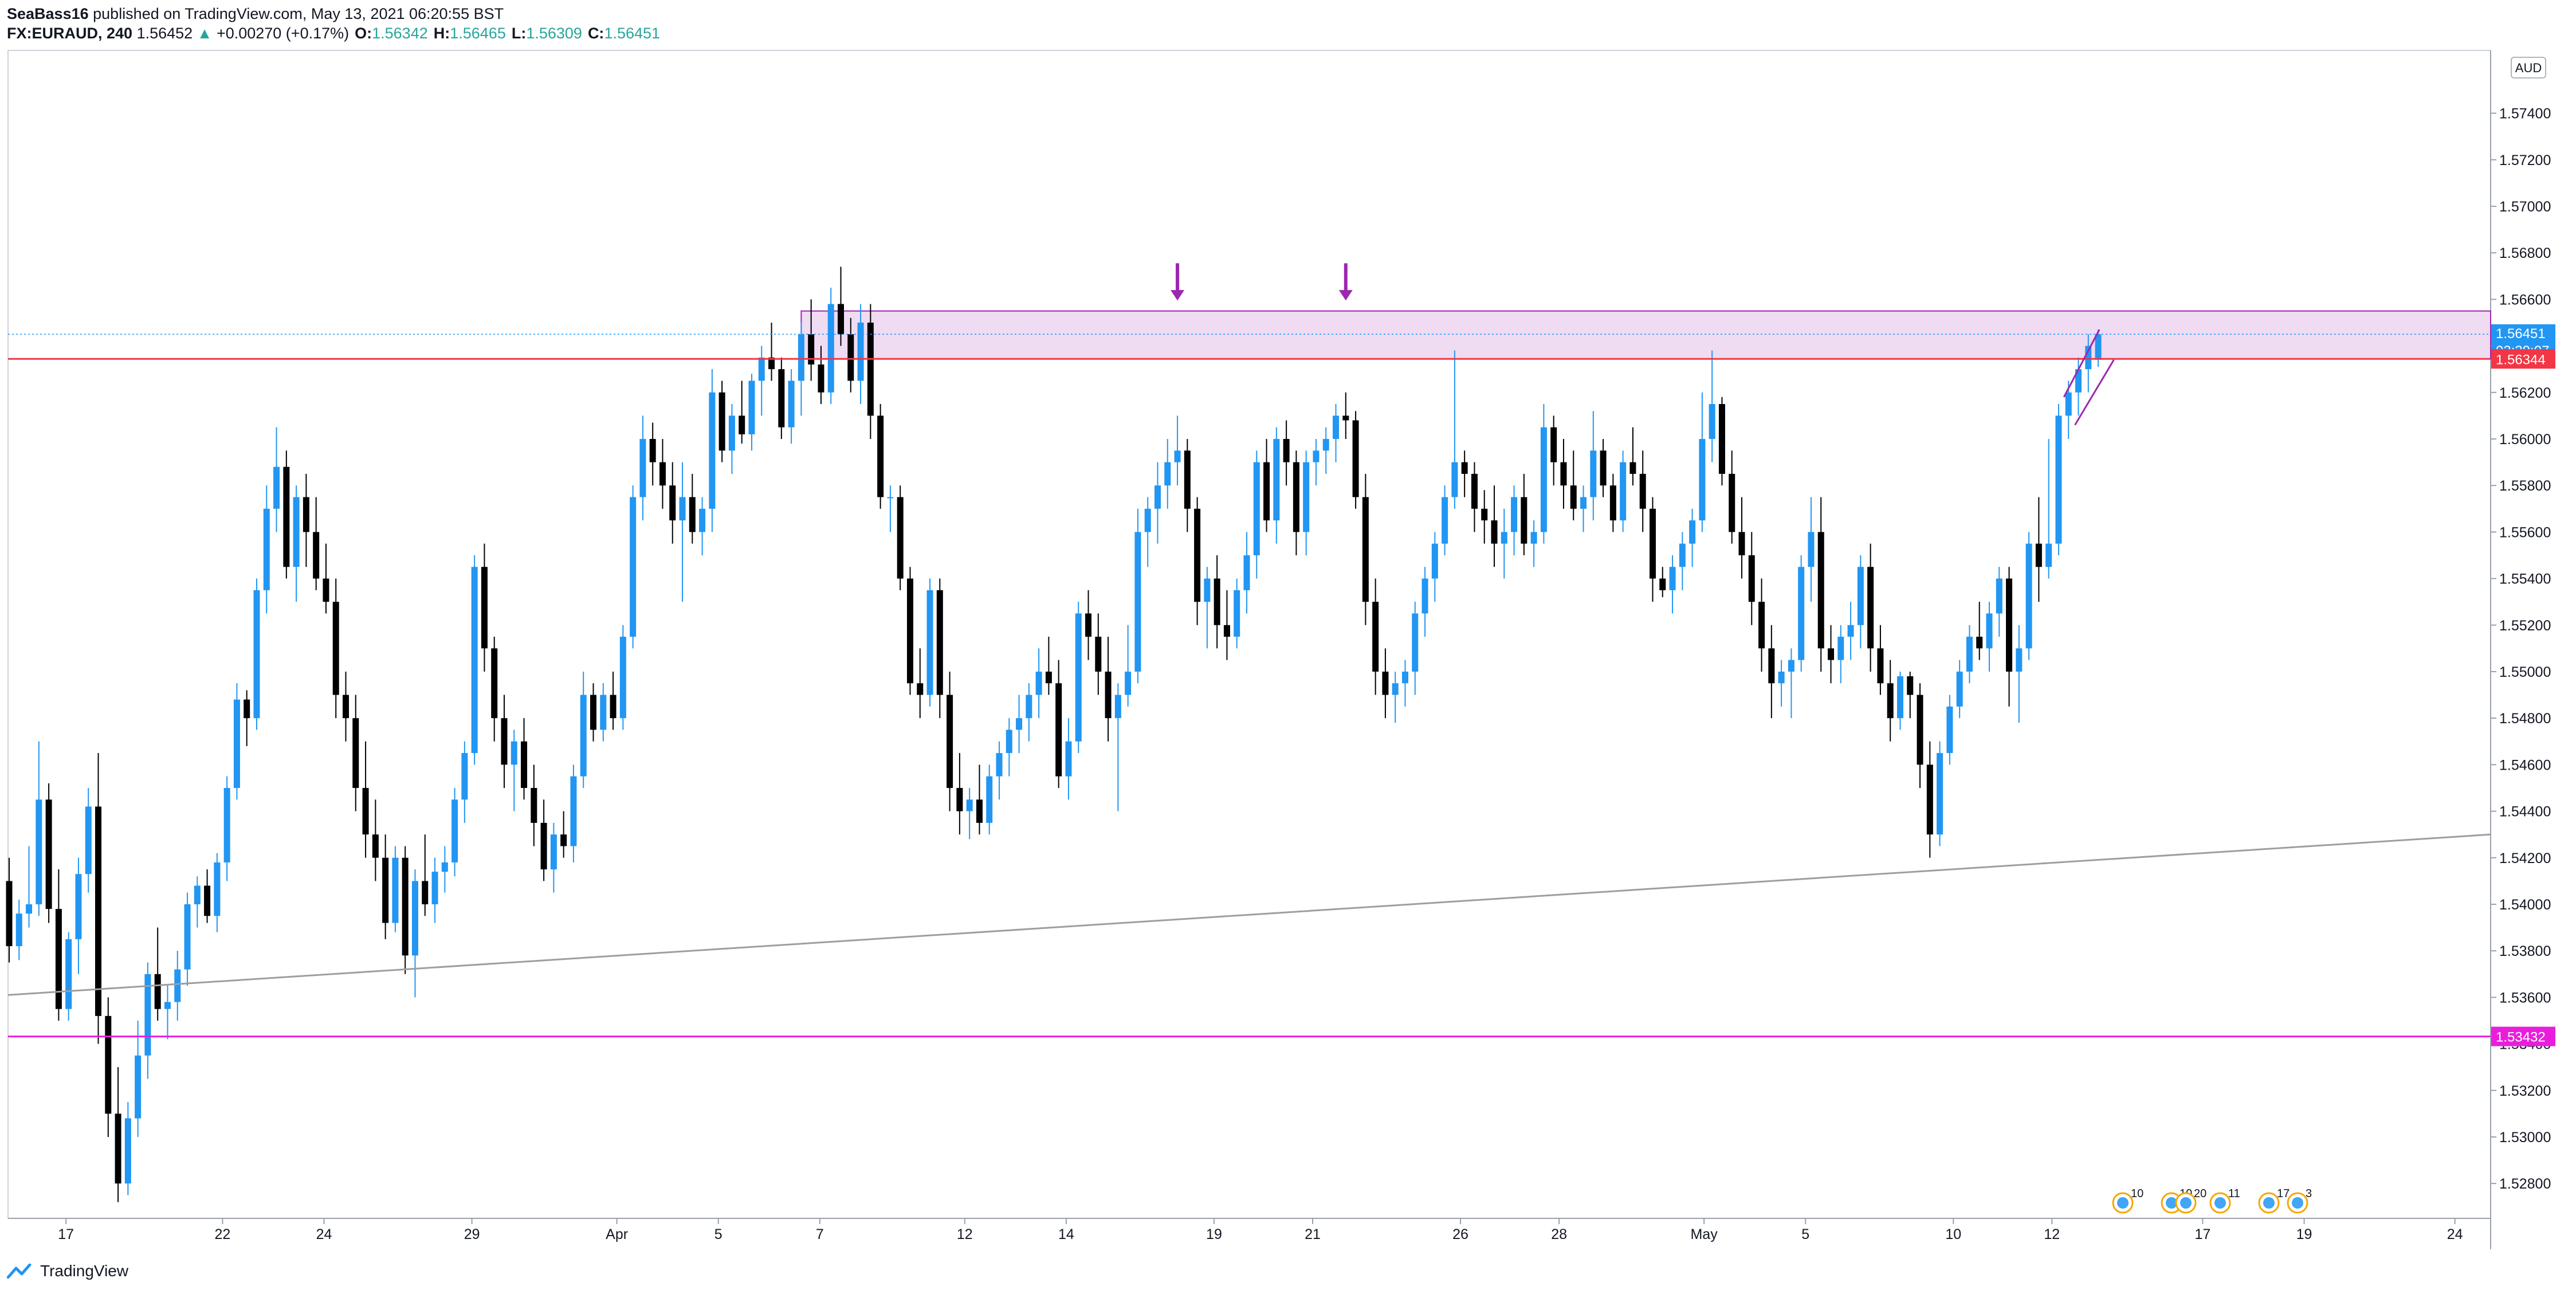  What do you see at coordinates (48, 13) in the screenshot?
I see `author-name: SeaBass16` at bounding box center [48, 13].